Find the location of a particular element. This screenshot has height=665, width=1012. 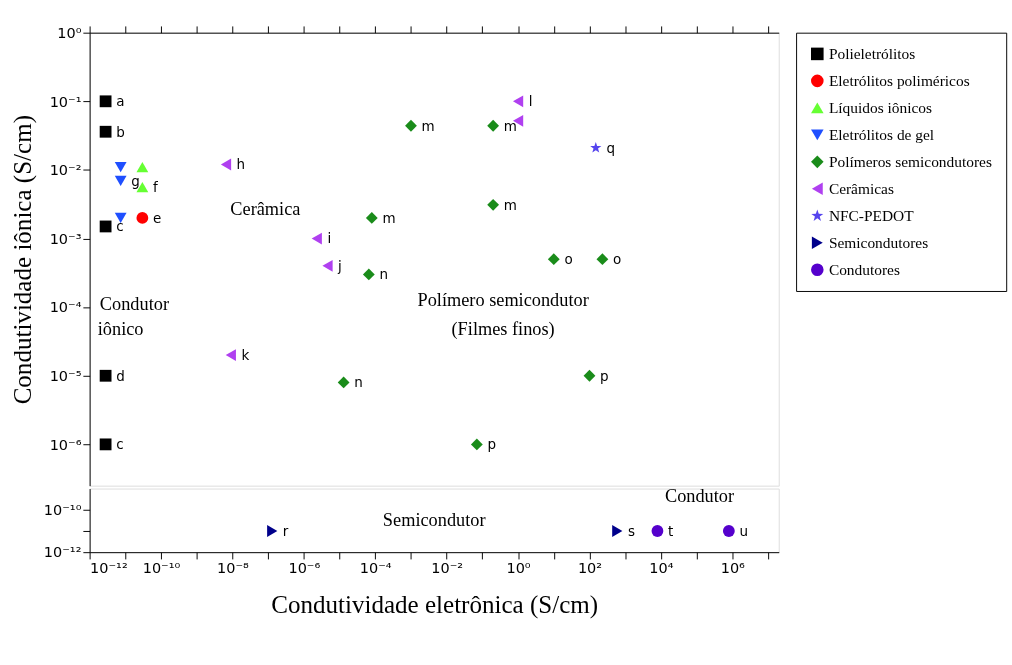

legend-label: Cerâmicas is located at coordinates (861, 188).